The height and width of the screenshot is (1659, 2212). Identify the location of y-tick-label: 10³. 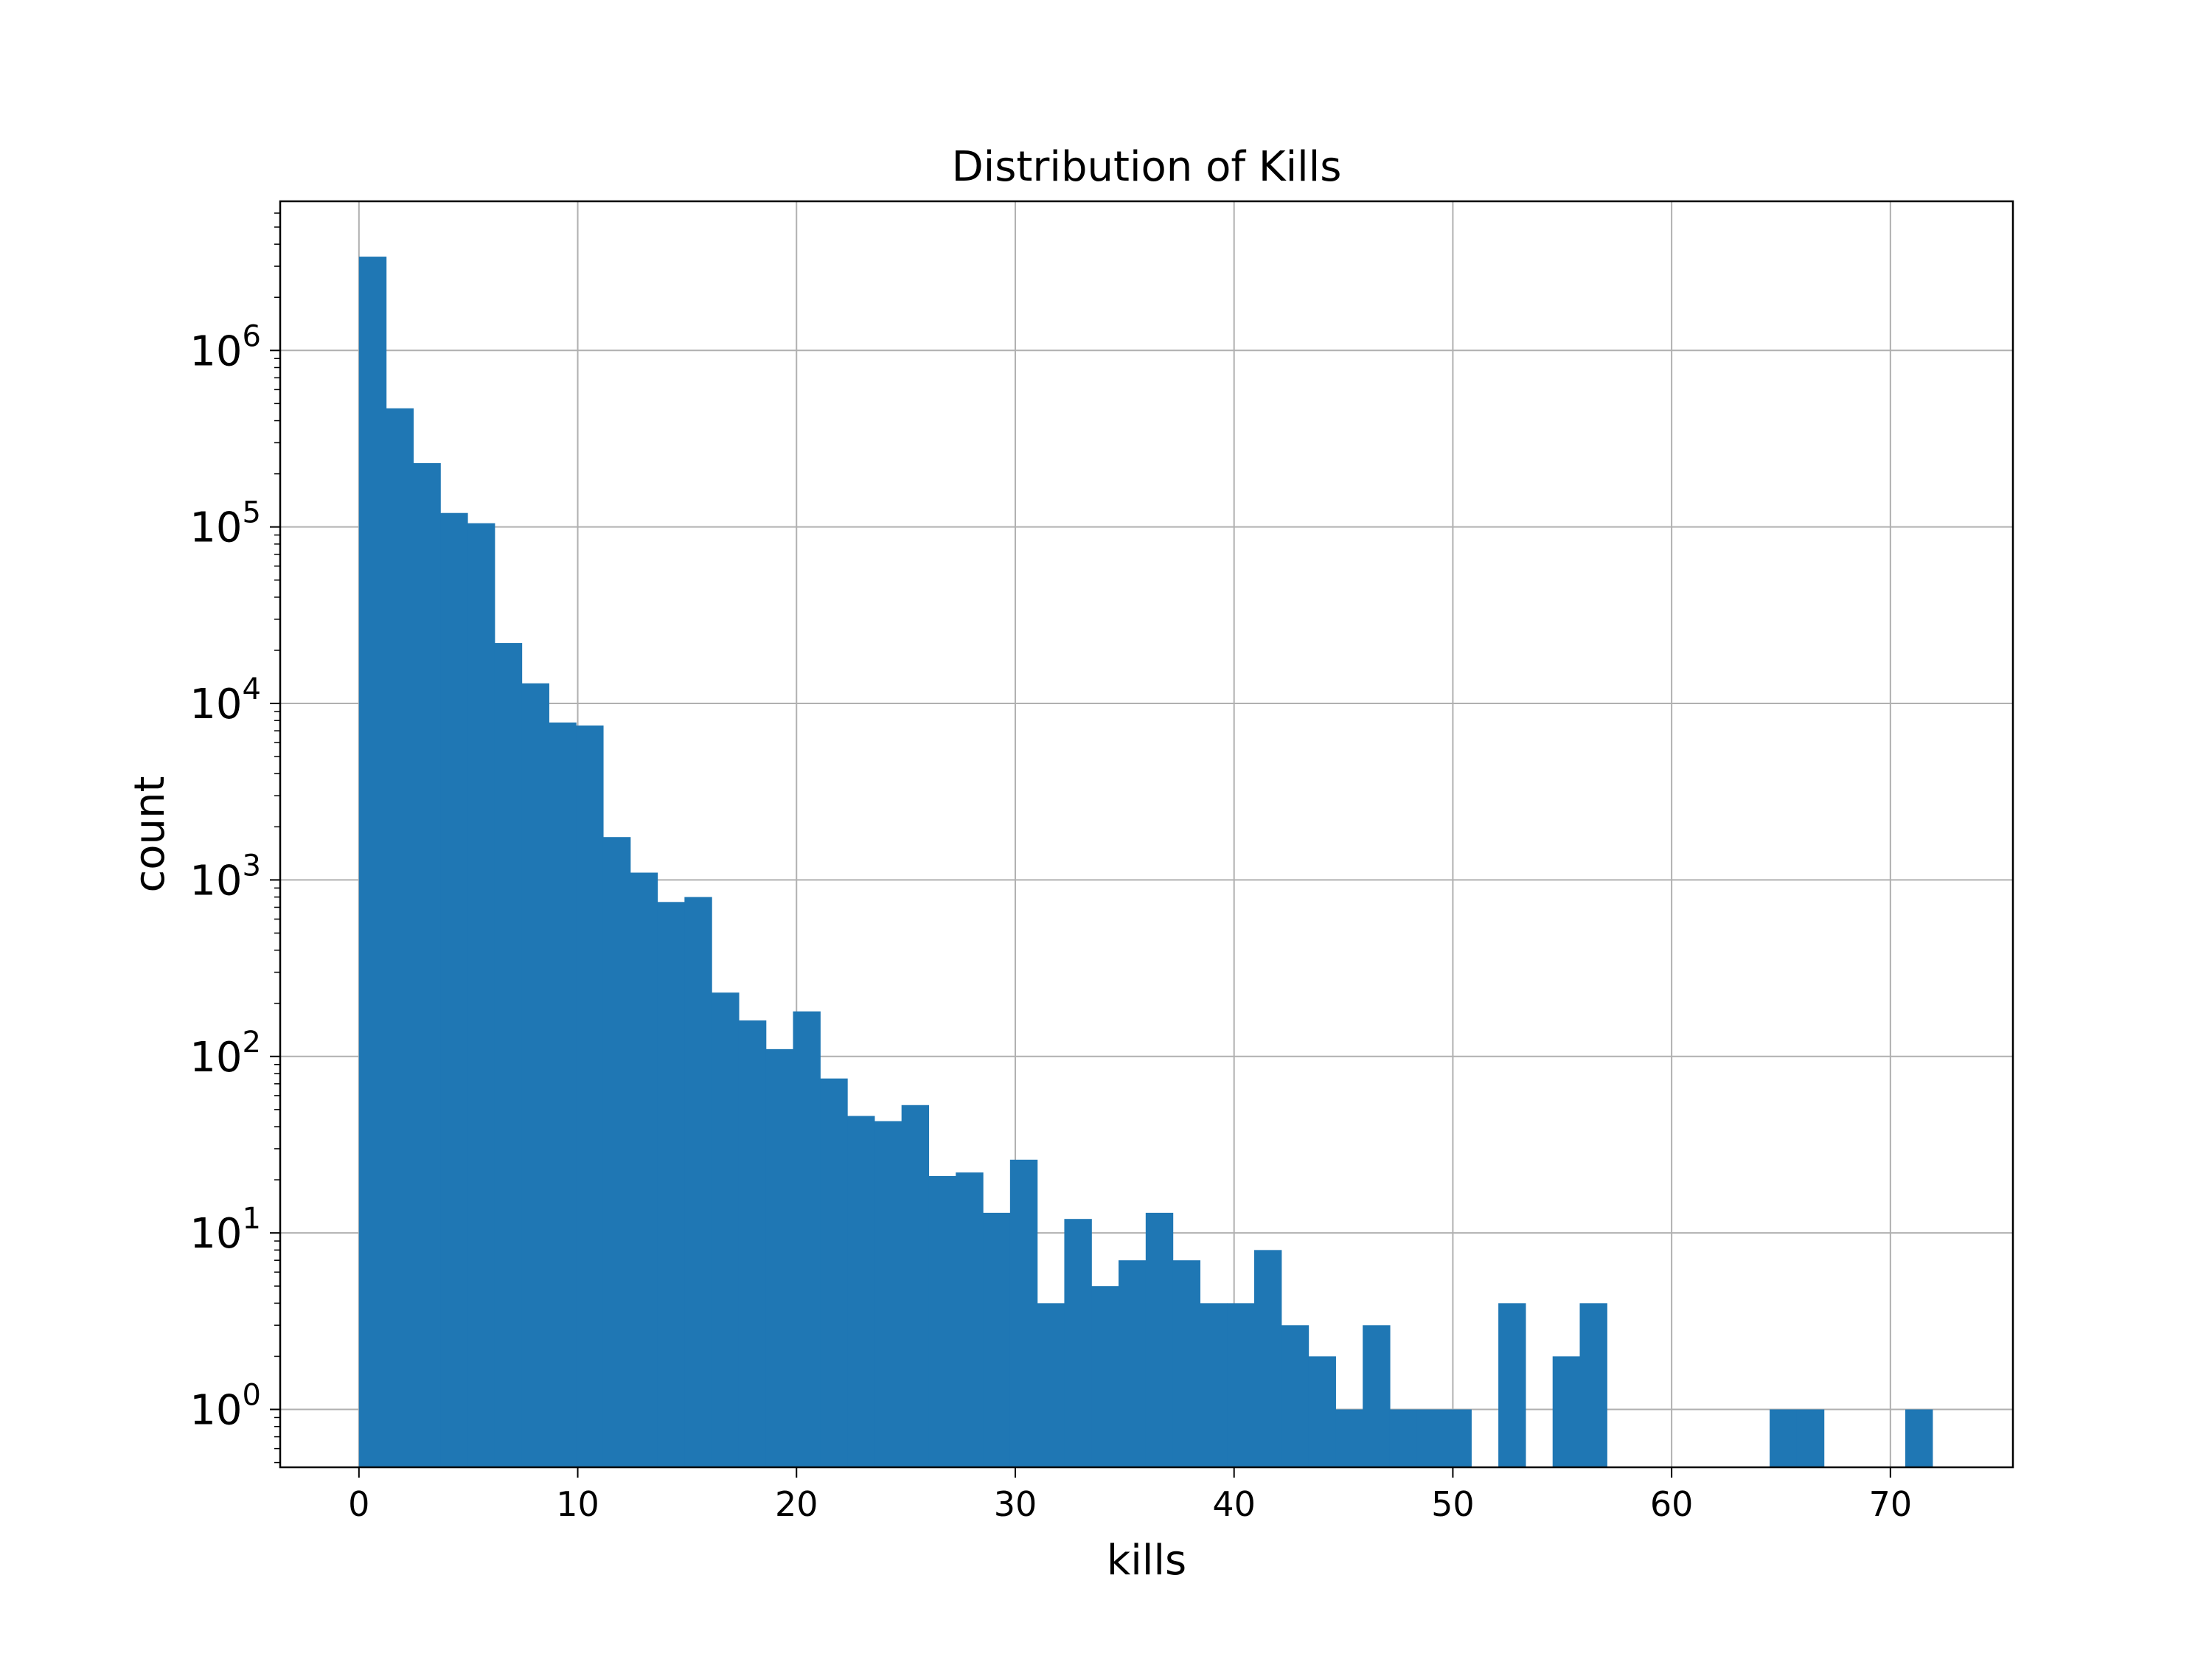
(225, 877).